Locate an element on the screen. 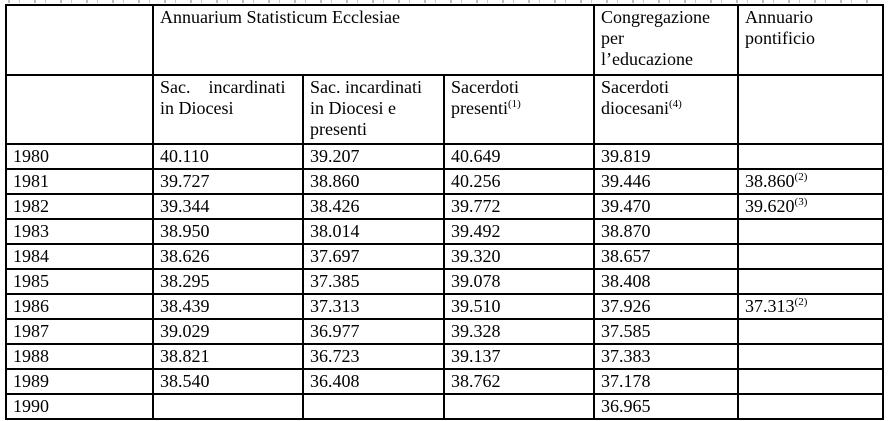 The width and height of the screenshot is (888, 421). sac-incardinati-cell: 39.029 is located at coordinates (228, 331).